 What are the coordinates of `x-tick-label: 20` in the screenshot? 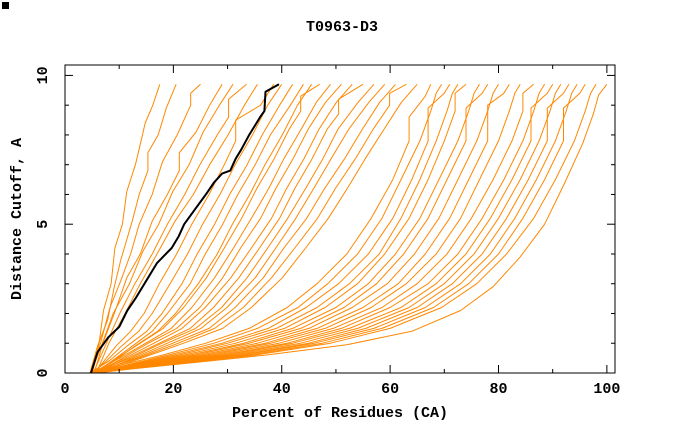 It's located at (173, 389).